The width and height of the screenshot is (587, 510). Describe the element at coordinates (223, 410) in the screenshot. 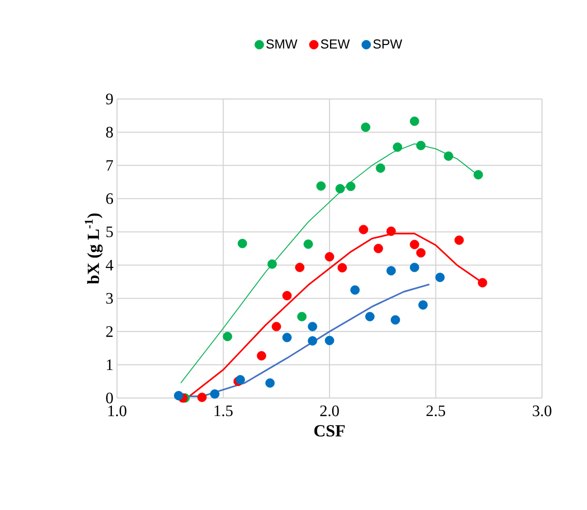

I see `x-tick-label: 1.5` at that location.